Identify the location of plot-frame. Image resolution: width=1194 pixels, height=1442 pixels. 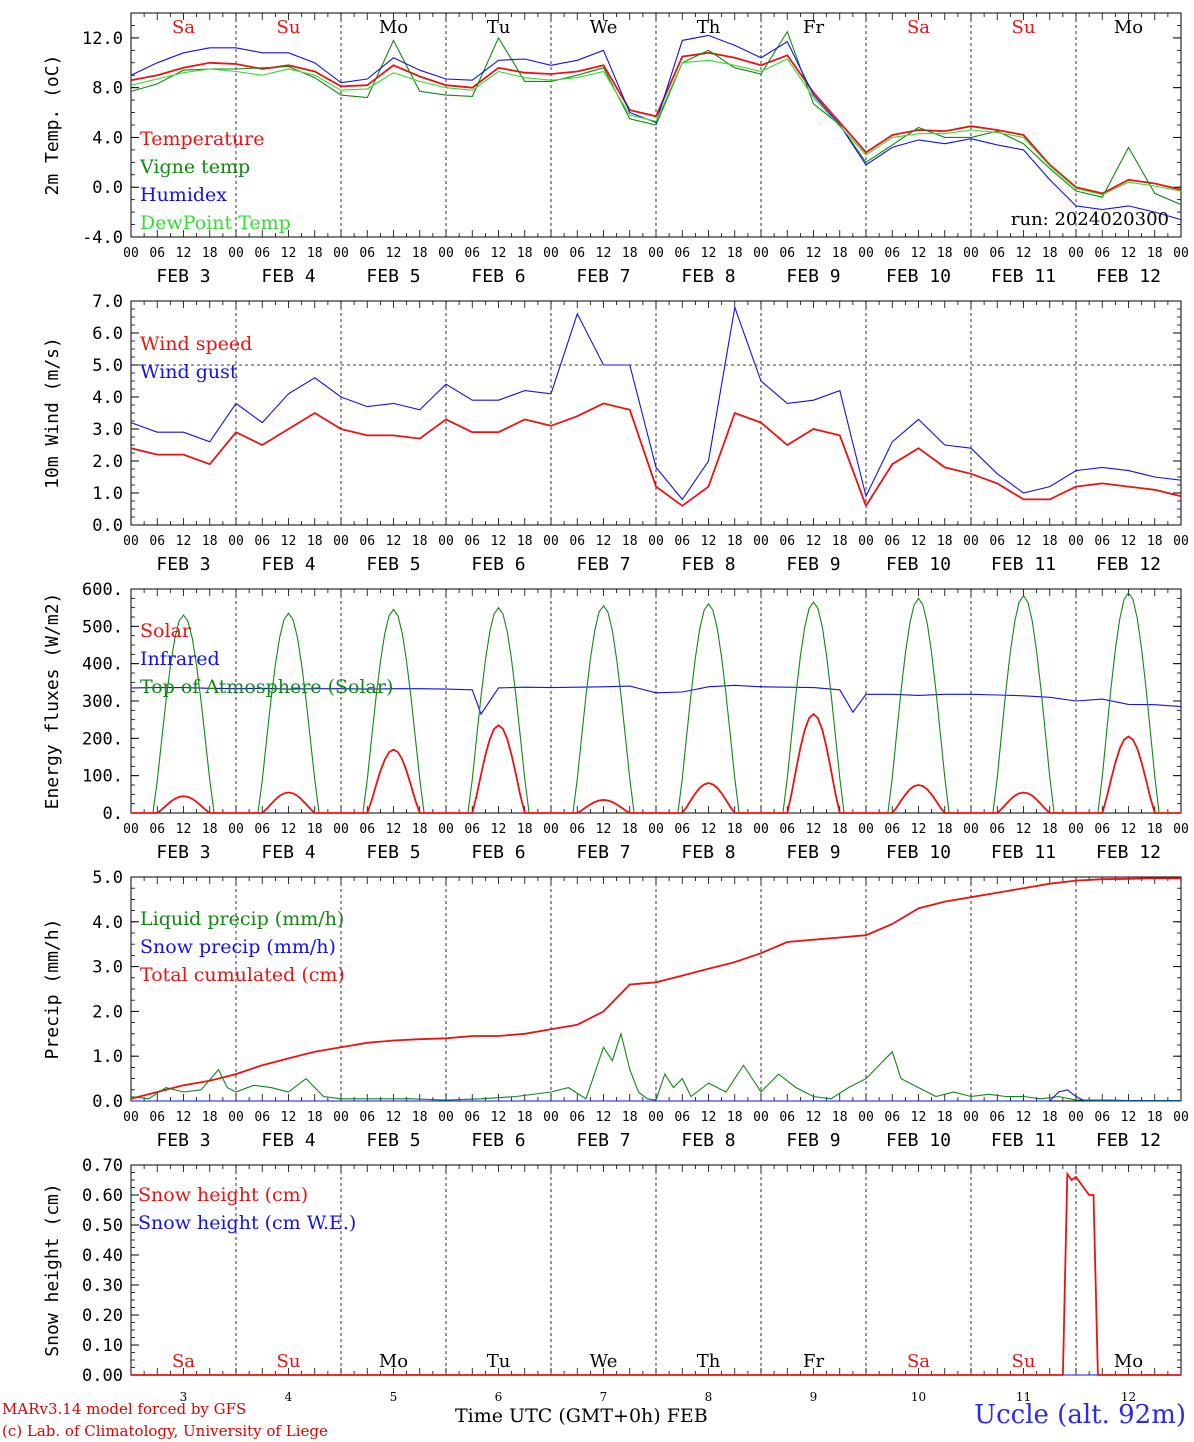
(656, 413).